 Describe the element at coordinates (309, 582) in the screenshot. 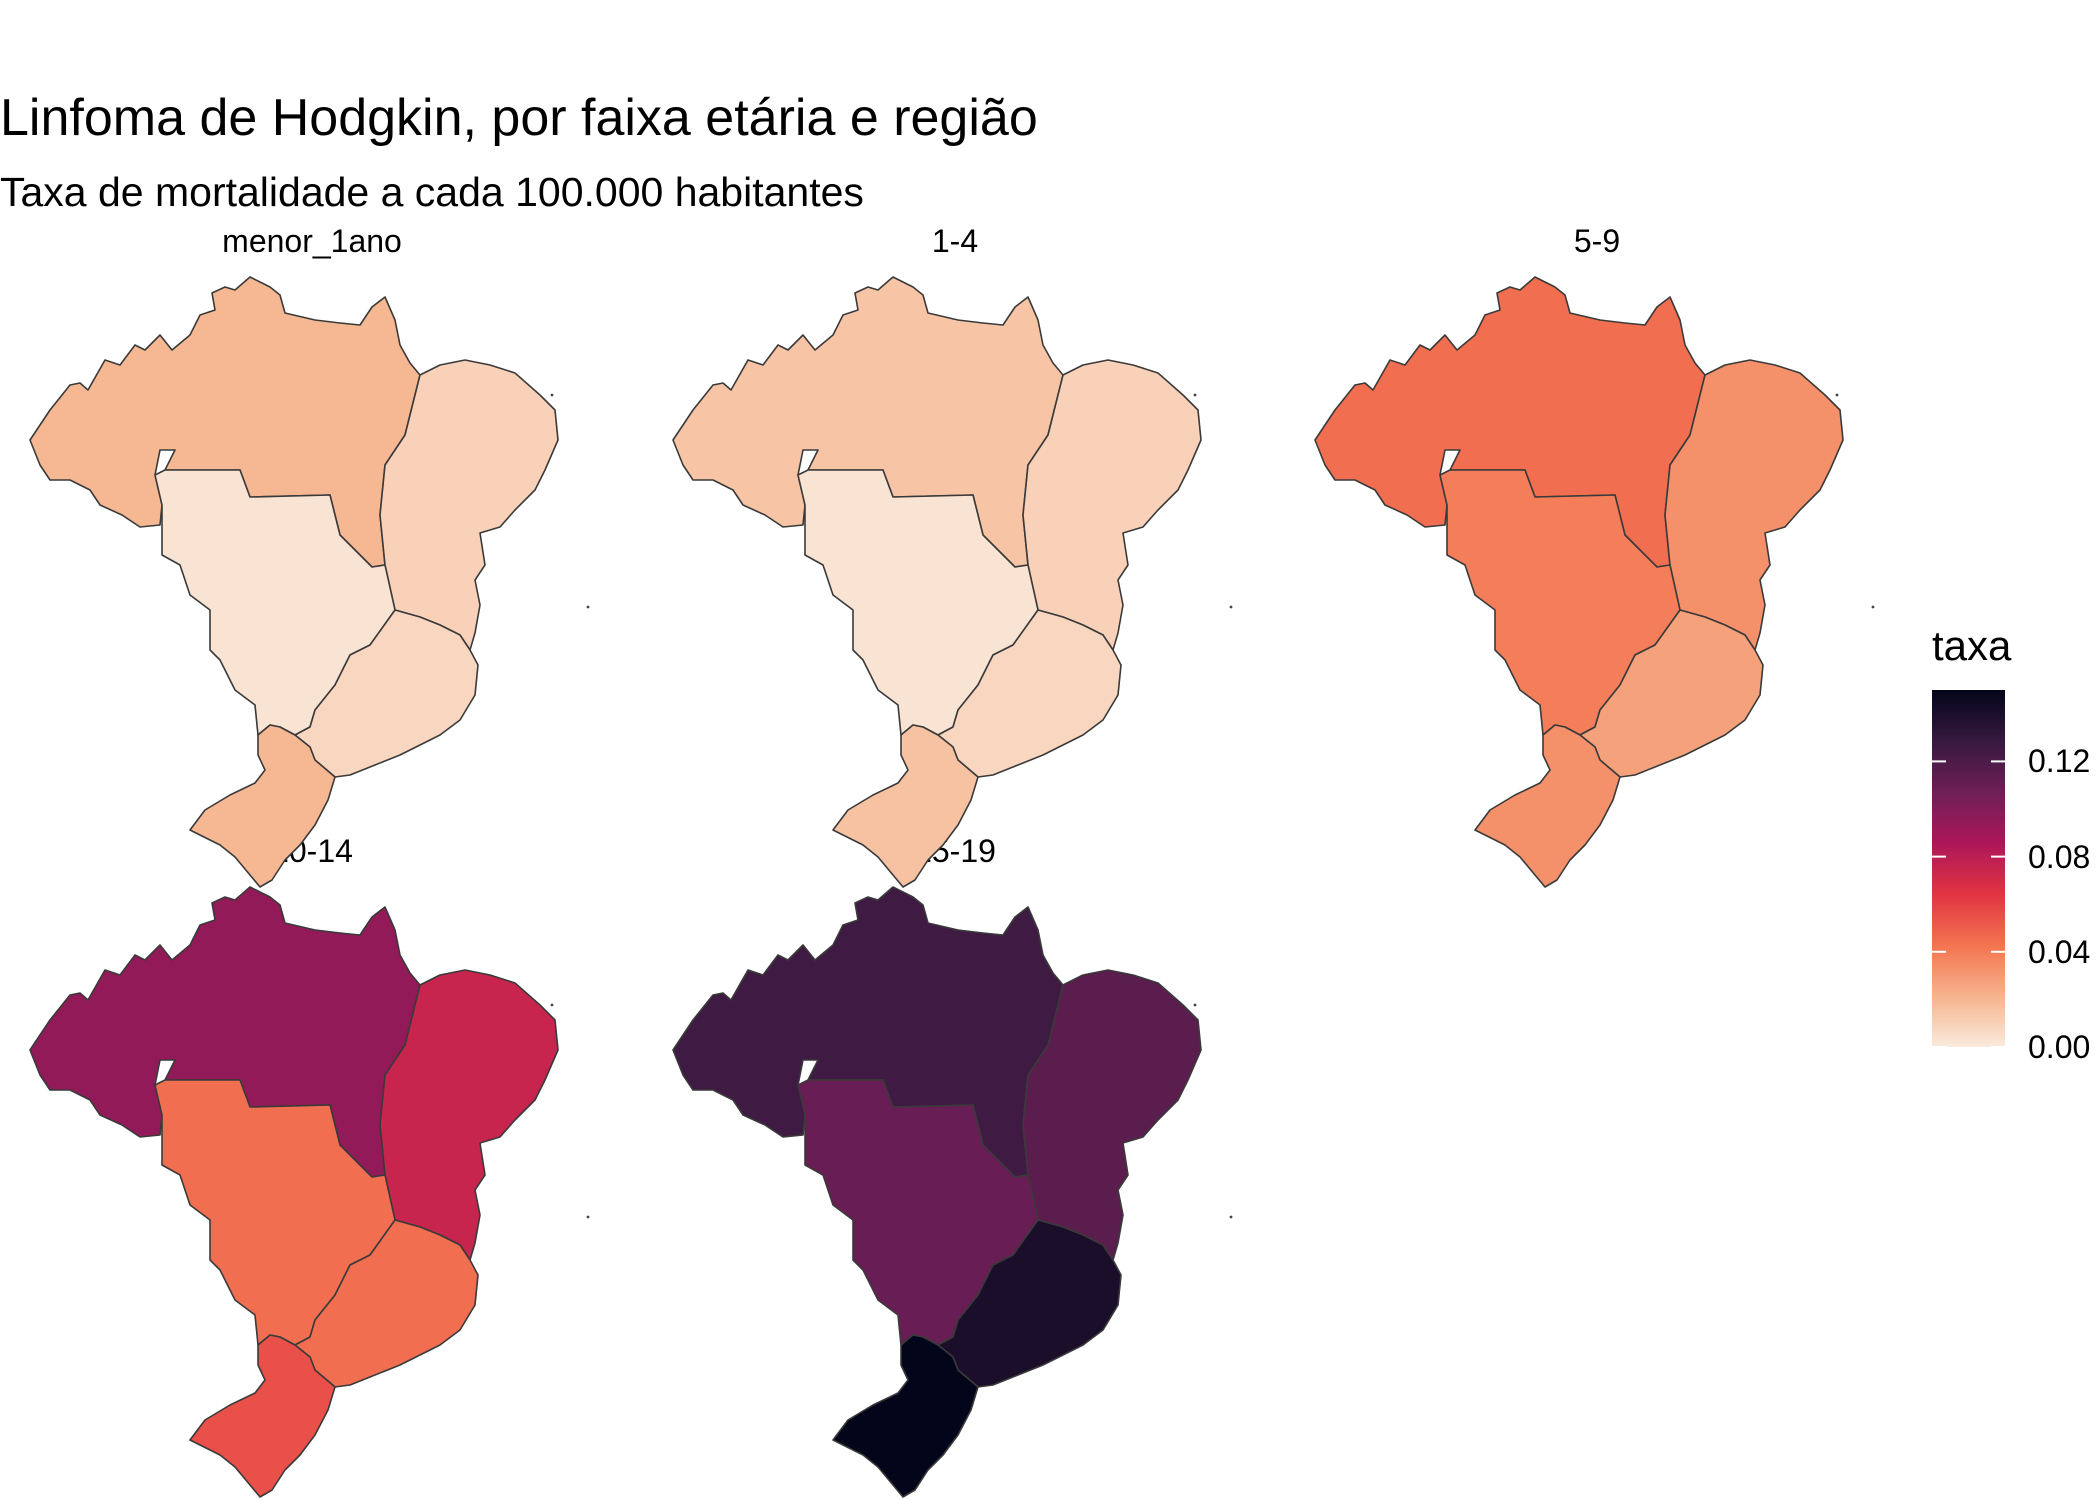

I see `map-panel-menor-1ano` at that location.